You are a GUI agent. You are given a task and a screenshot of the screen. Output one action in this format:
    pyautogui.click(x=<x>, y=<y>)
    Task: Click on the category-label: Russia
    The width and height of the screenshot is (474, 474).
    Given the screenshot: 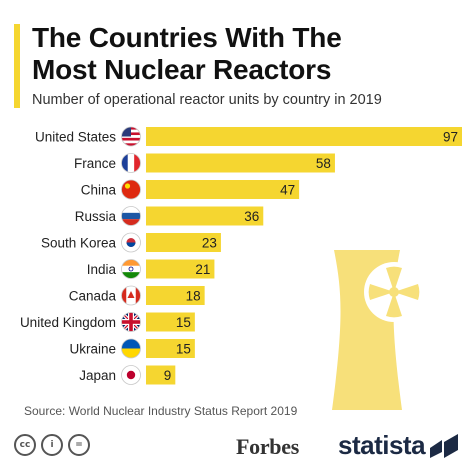 What is the action you would take?
    pyautogui.click(x=96, y=216)
    